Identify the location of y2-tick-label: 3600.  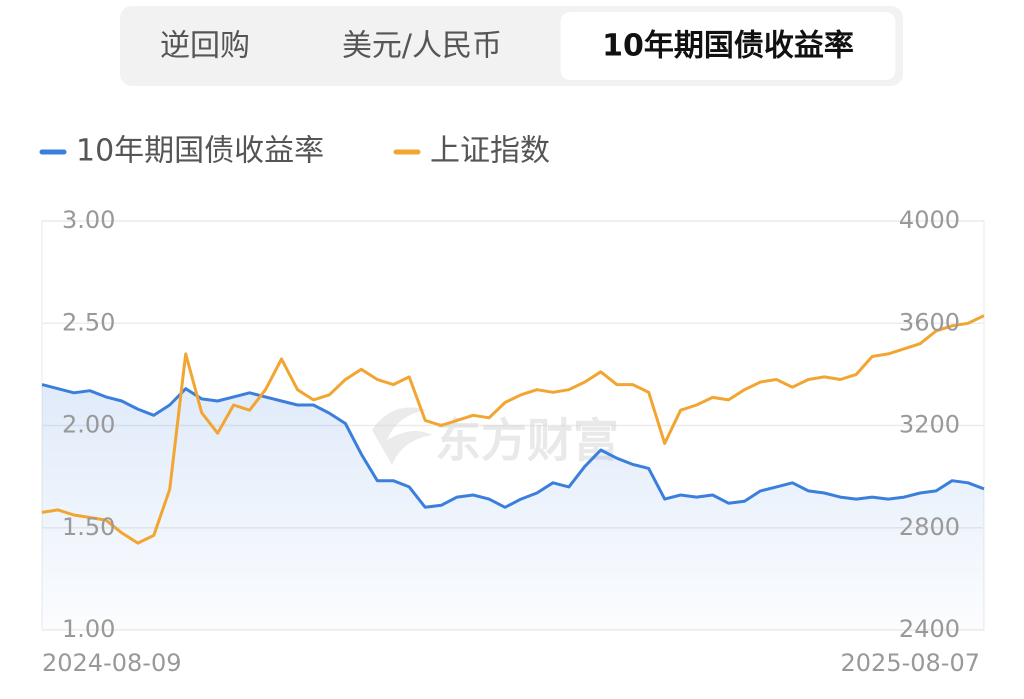
(929, 322).